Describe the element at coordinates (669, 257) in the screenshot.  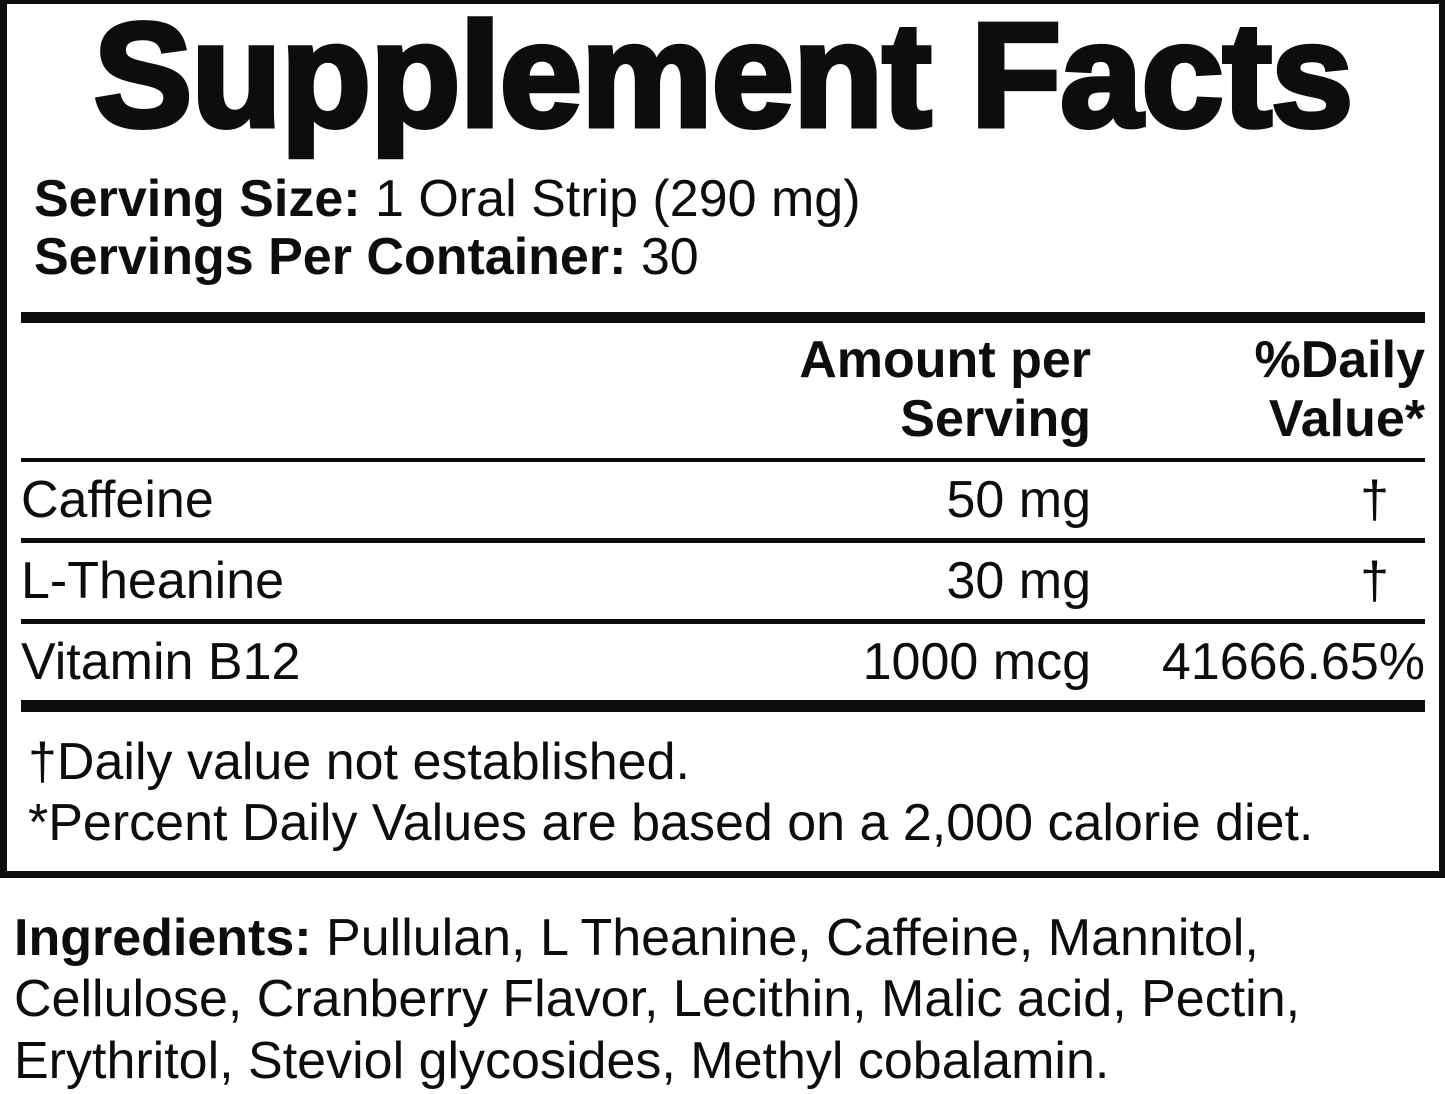
I see `servings-per-container-value: 30` at that location.